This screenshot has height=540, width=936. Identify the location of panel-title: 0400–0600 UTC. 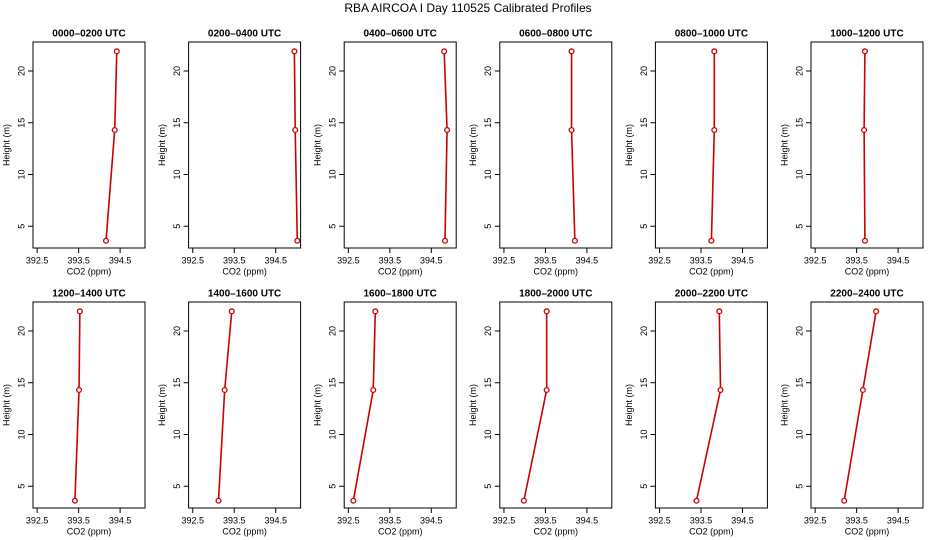
(400, 34).